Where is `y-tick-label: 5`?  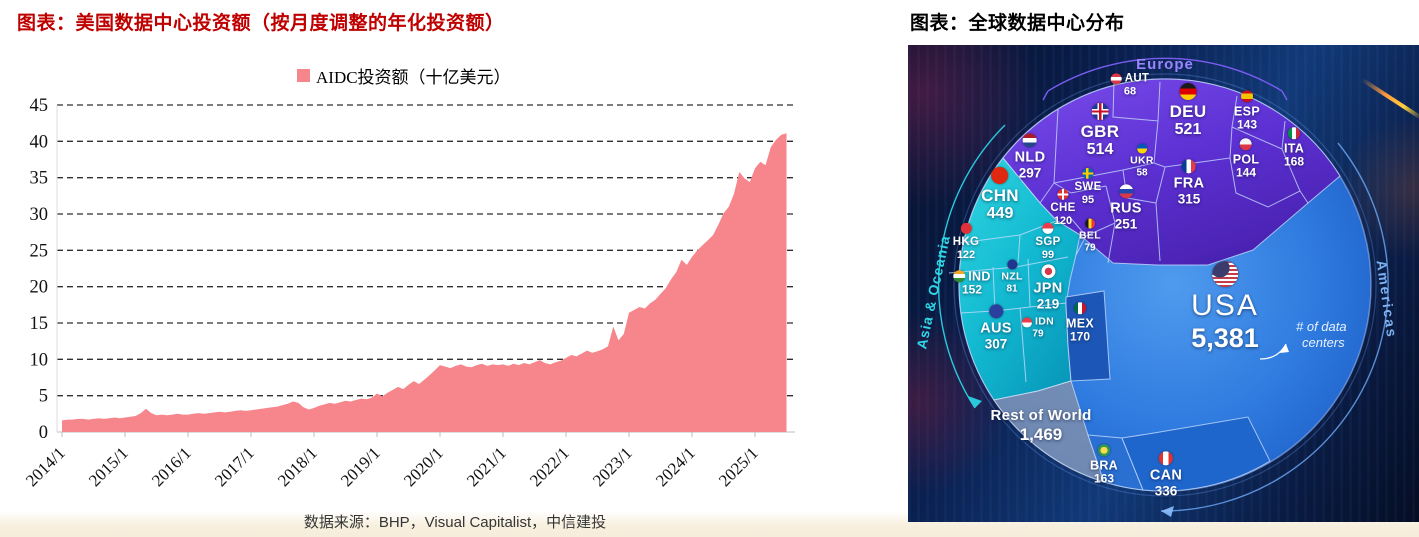
y-tick-label: 5 is located at coordinates (43, 397).